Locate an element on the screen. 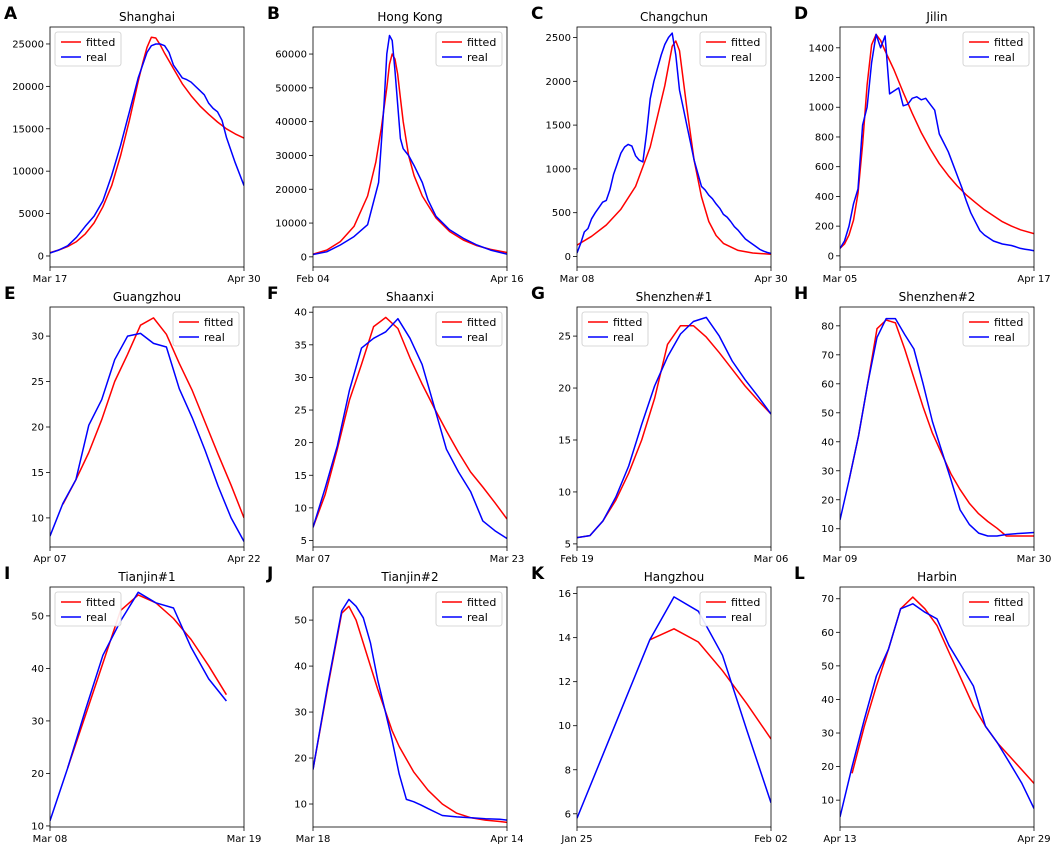 The image size is (1059, 846). panel-k-y-tick-label: 8 is located at coordinates (568, 770).